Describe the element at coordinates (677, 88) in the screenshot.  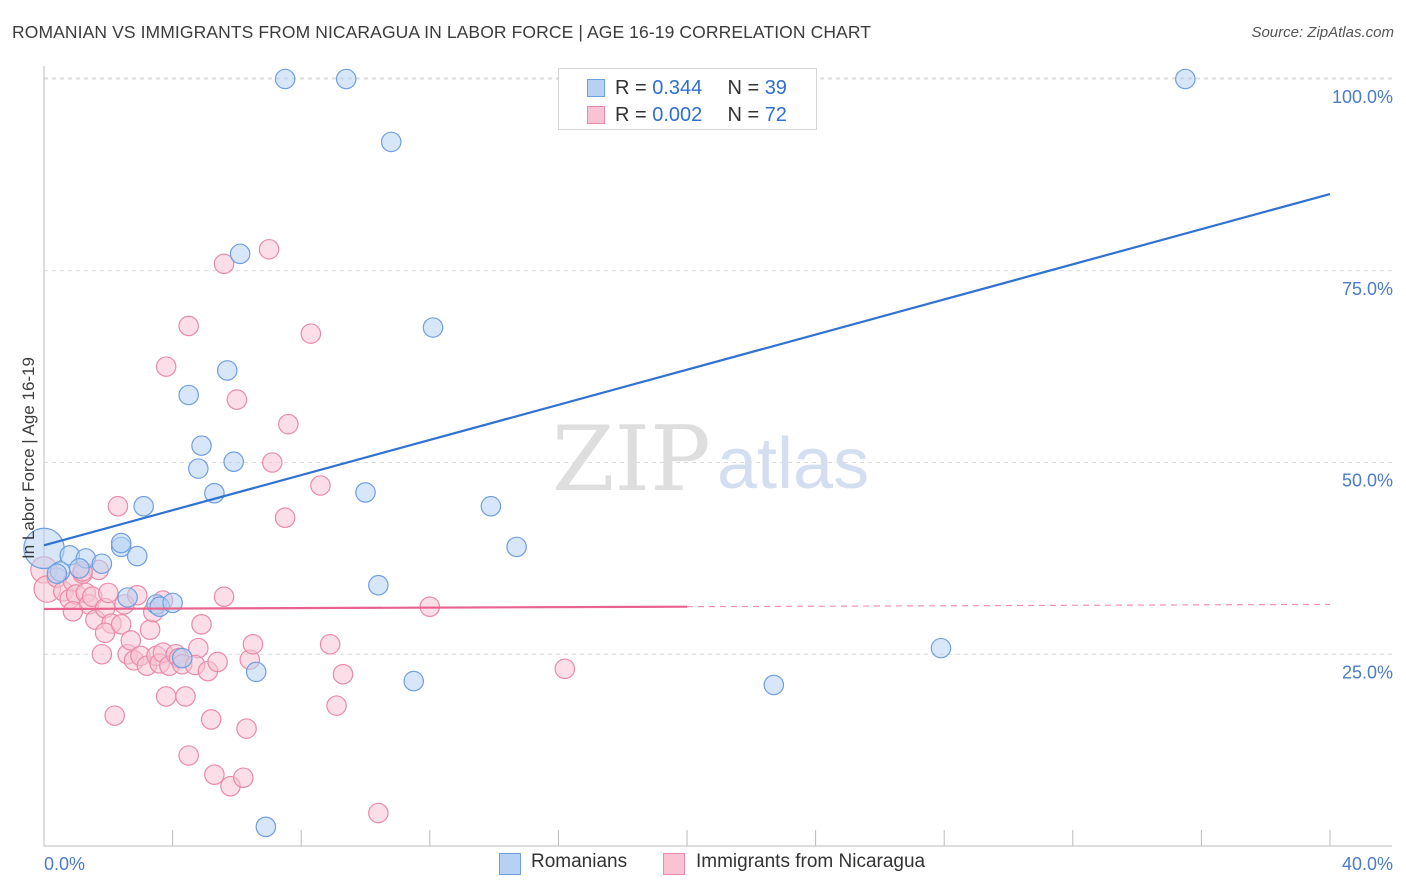
I see `legend-r-value: 0.344` at that location.